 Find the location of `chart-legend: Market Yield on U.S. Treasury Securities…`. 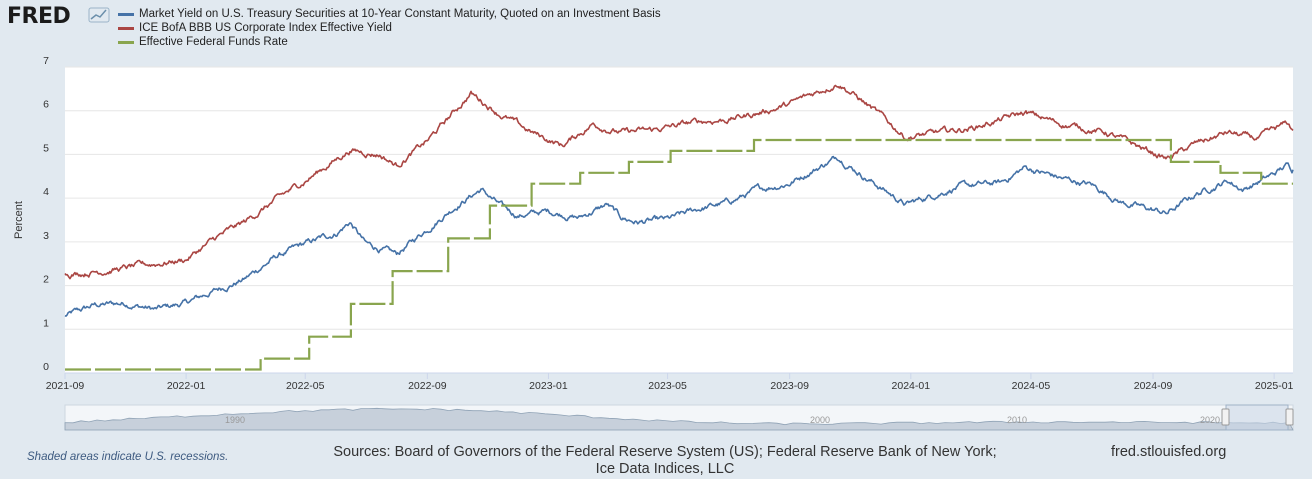

chart-legend: Market Yield on U.S. Treasury Securities… is located at coordinates (389, 28).